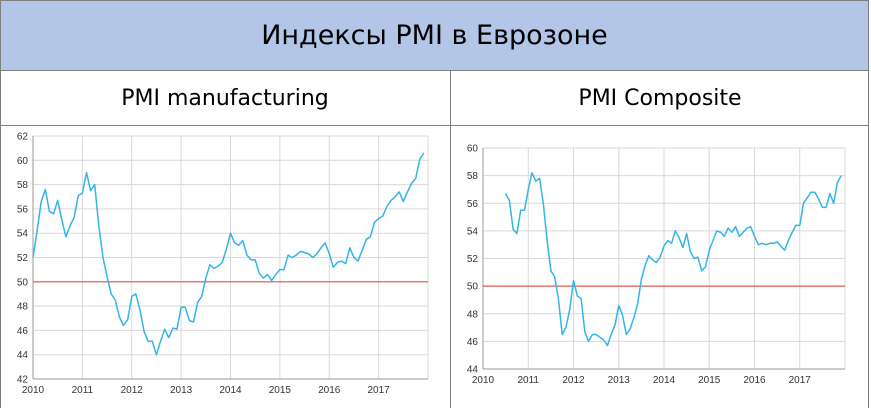 The height and width of the screenshot is (408, 871). I want to click on panel-divider, so click(450, 239).